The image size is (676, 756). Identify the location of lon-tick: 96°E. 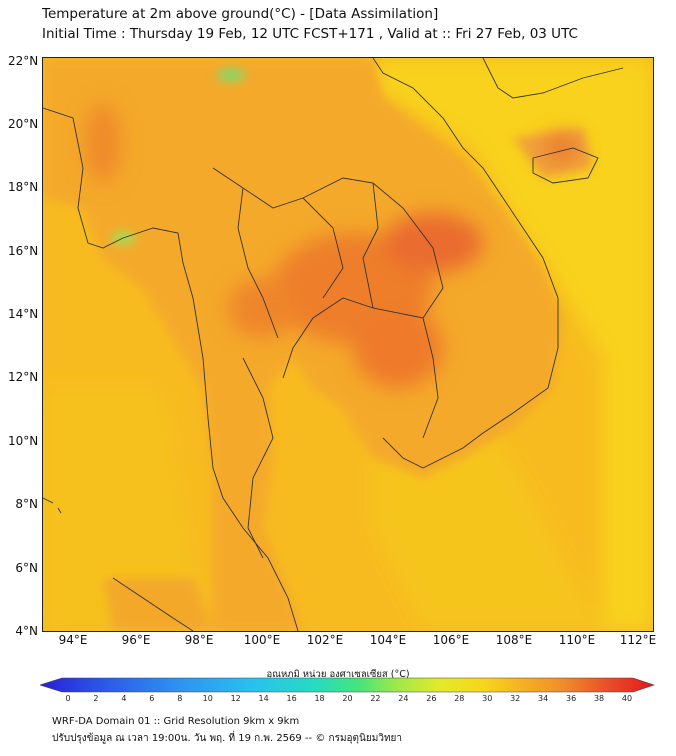
(136, 640).